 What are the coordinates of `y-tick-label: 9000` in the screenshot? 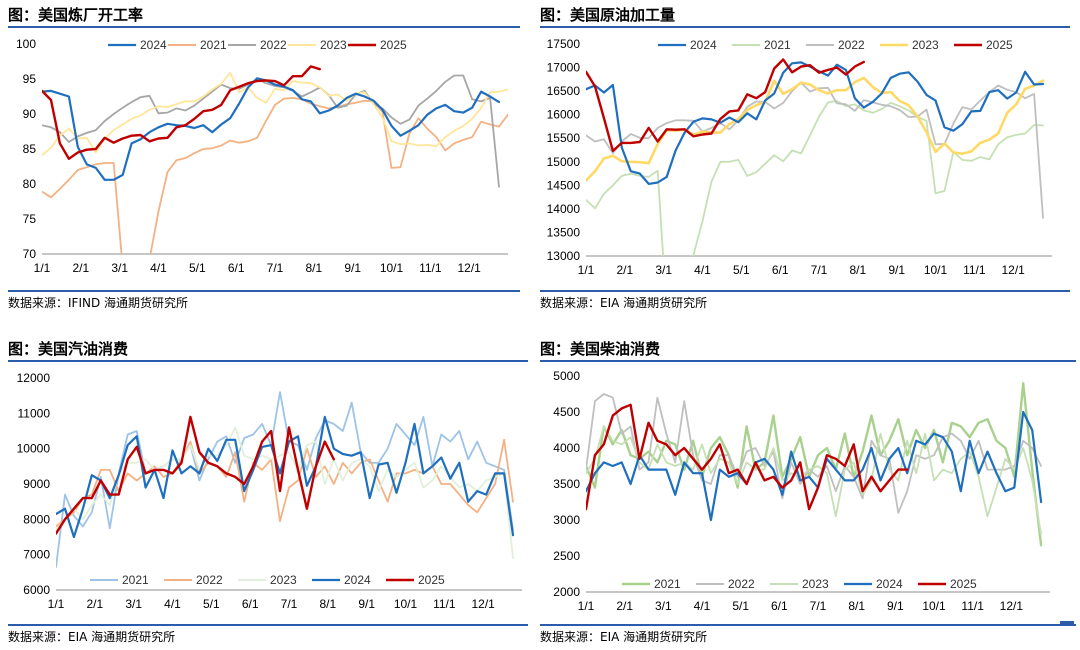 It's located at (36, 484).